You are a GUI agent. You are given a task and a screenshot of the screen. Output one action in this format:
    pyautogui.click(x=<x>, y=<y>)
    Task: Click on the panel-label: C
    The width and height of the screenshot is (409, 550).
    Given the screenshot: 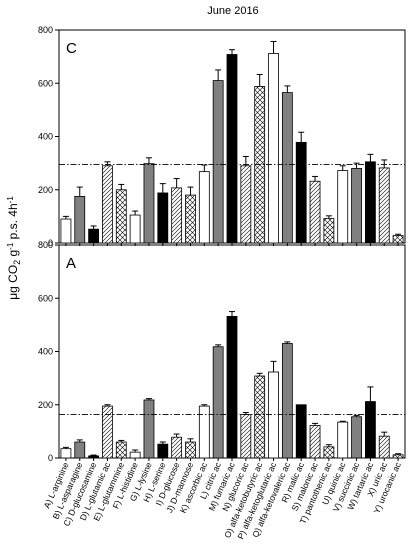 What is the action you would take?
    pyautogui.click(x=71, y=48)
    